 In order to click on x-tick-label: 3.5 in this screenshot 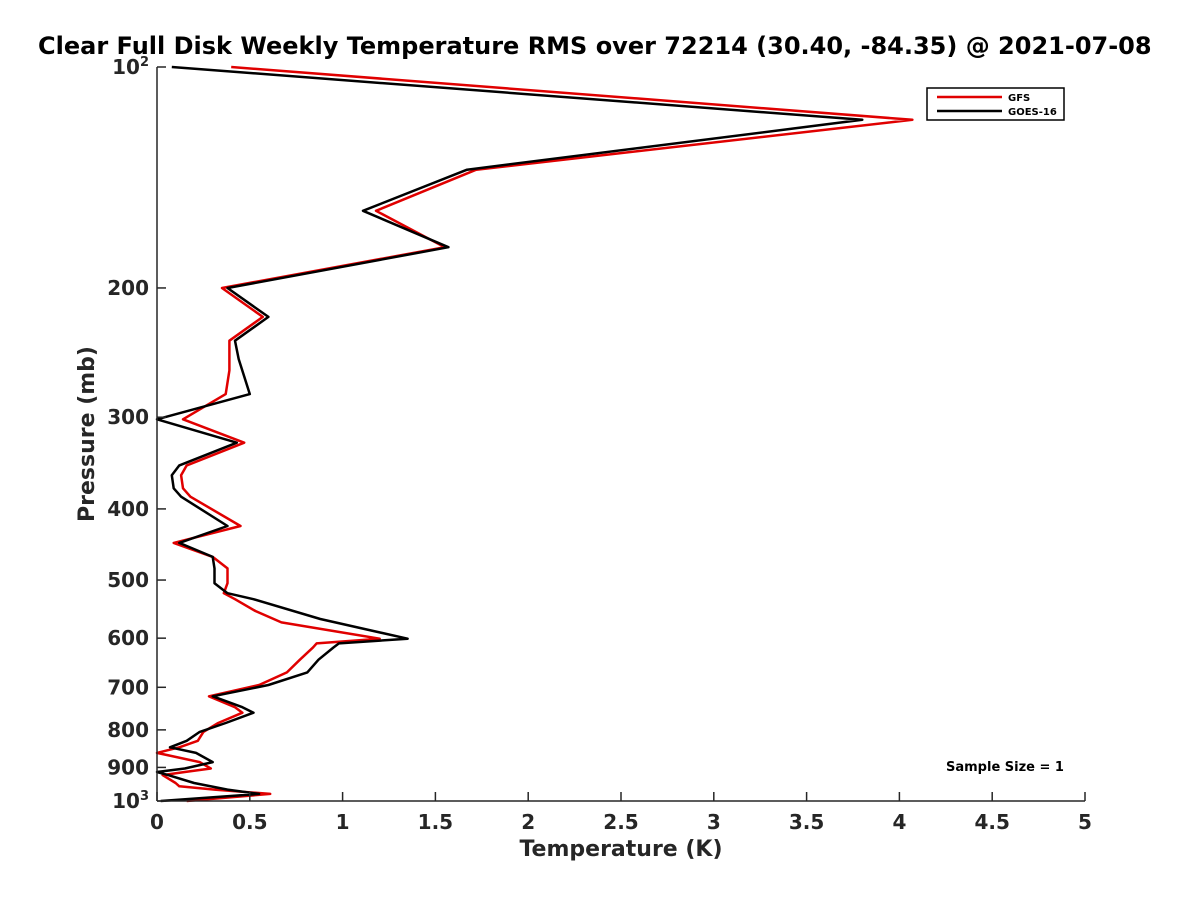, I will do `click(806, 822)`.